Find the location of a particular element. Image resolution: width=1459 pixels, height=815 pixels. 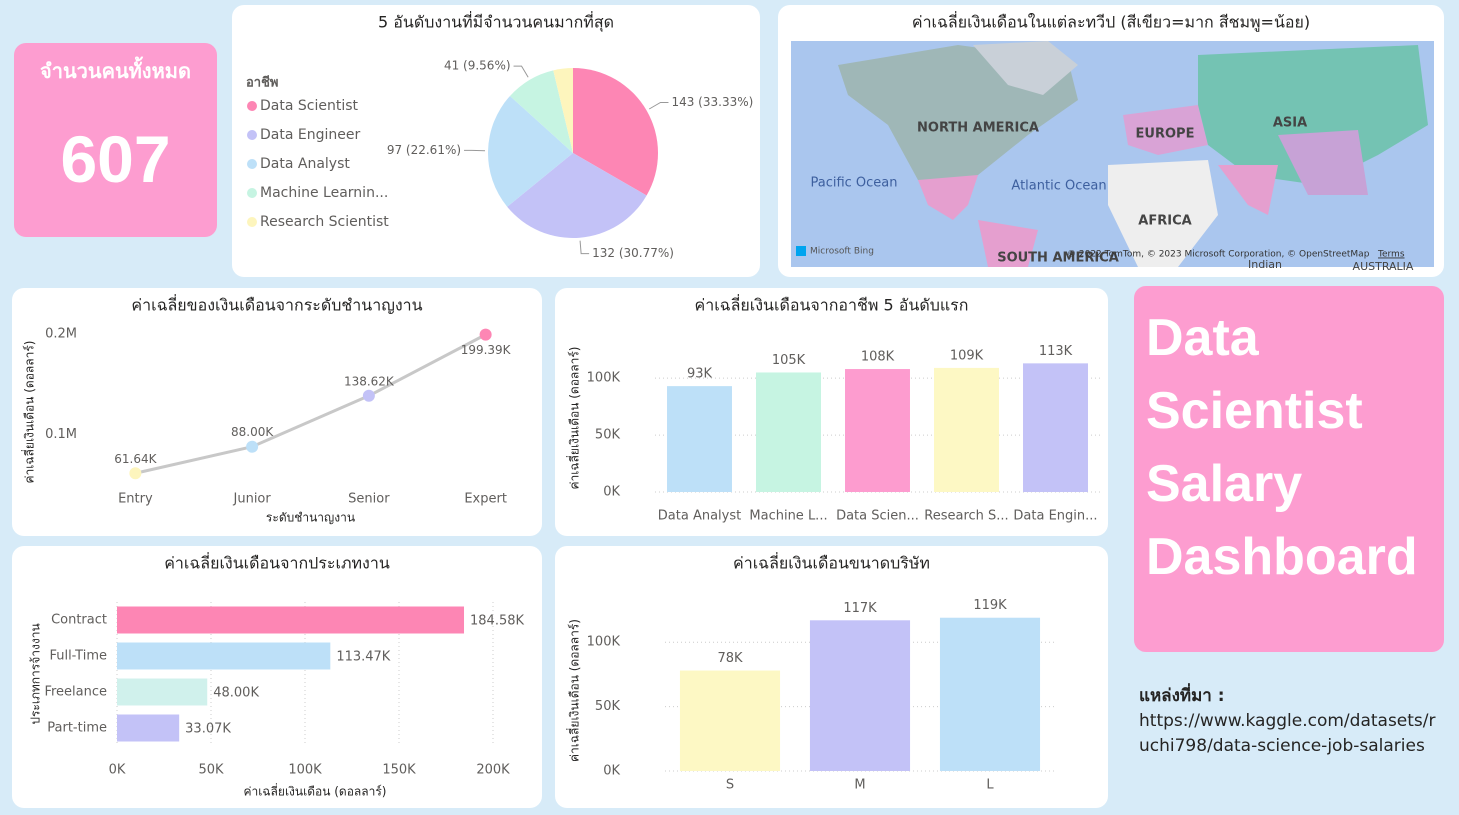

bing-logo is located at coordinates (801, 251).